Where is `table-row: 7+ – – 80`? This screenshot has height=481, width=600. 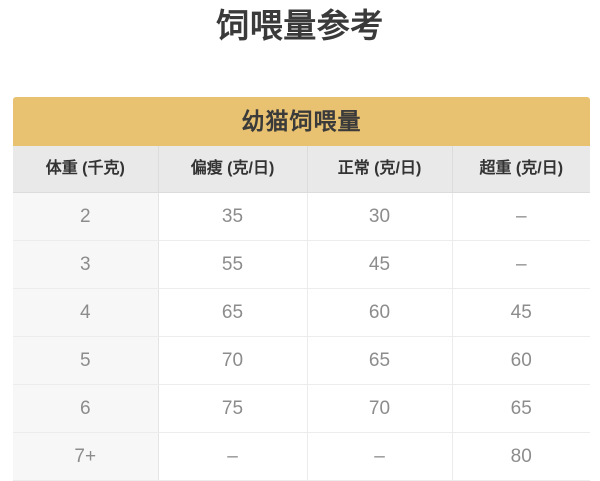
table-row: 7+ – – 80 is located at coordinates (301, 456).